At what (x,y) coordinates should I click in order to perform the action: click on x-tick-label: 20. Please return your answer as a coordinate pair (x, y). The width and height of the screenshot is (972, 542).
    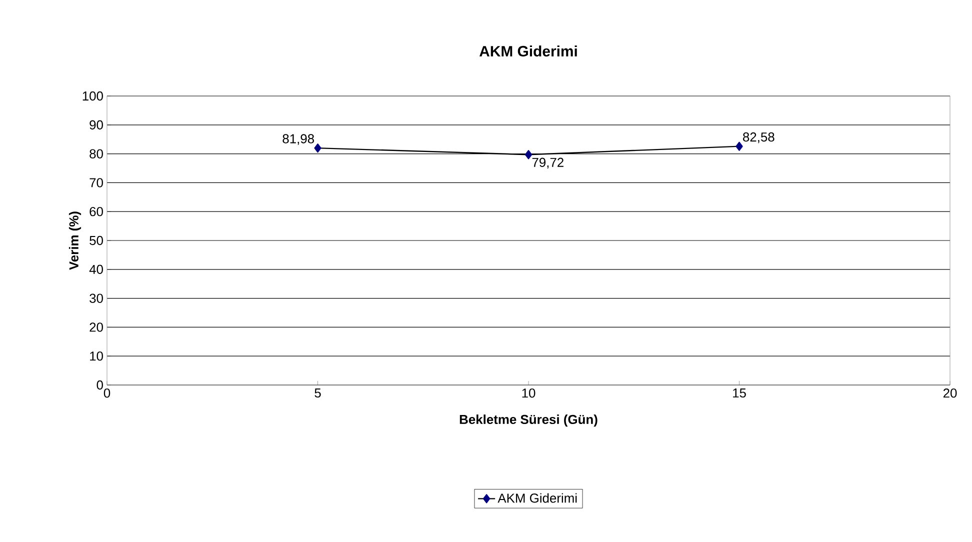
    Looking at the image, I should click on (950, 393).